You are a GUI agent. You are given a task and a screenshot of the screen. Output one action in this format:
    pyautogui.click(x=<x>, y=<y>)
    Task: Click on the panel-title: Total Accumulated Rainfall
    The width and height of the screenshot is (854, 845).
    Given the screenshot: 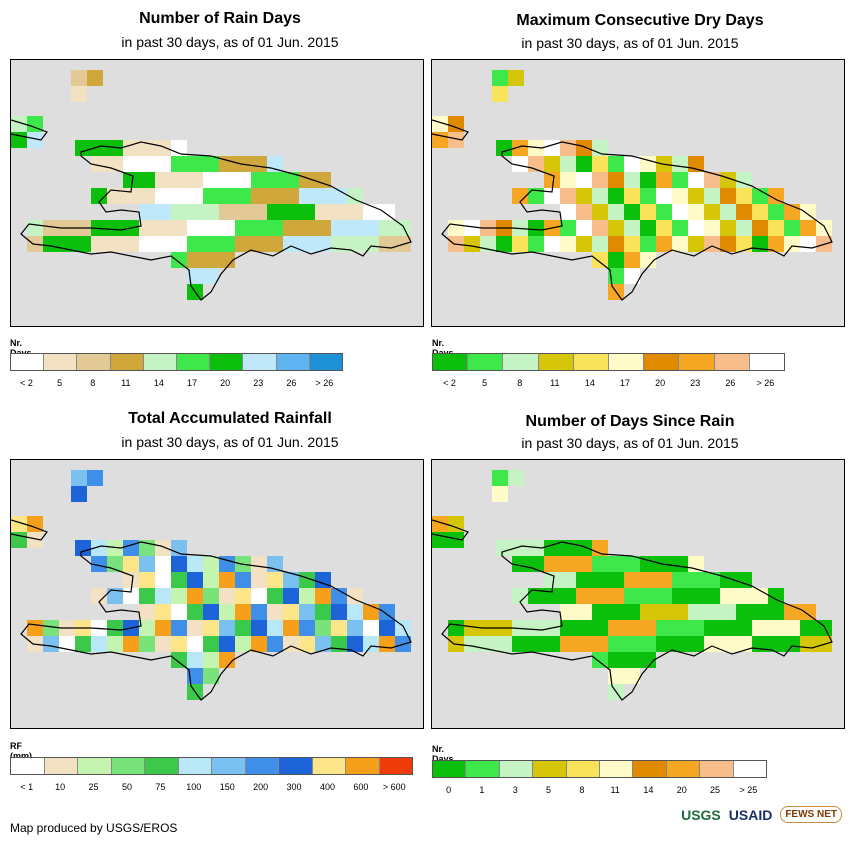 What is the action you would take?
    pyautogui.click(x=230, y=418)
    